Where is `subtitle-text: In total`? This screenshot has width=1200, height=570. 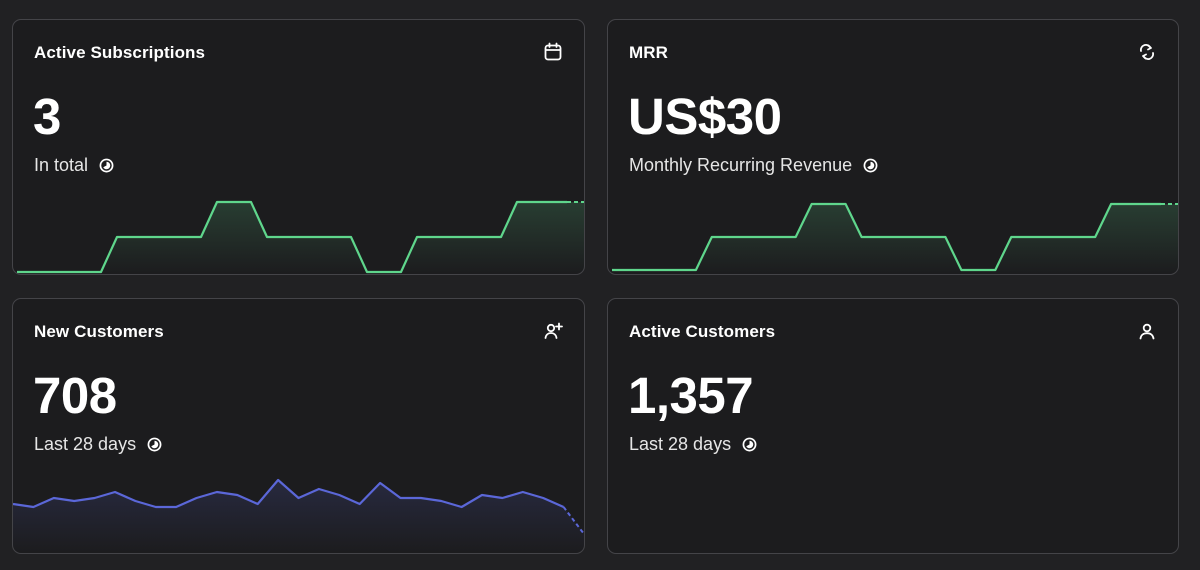
subtitle-text: In total is located at coordinates (61, 165).